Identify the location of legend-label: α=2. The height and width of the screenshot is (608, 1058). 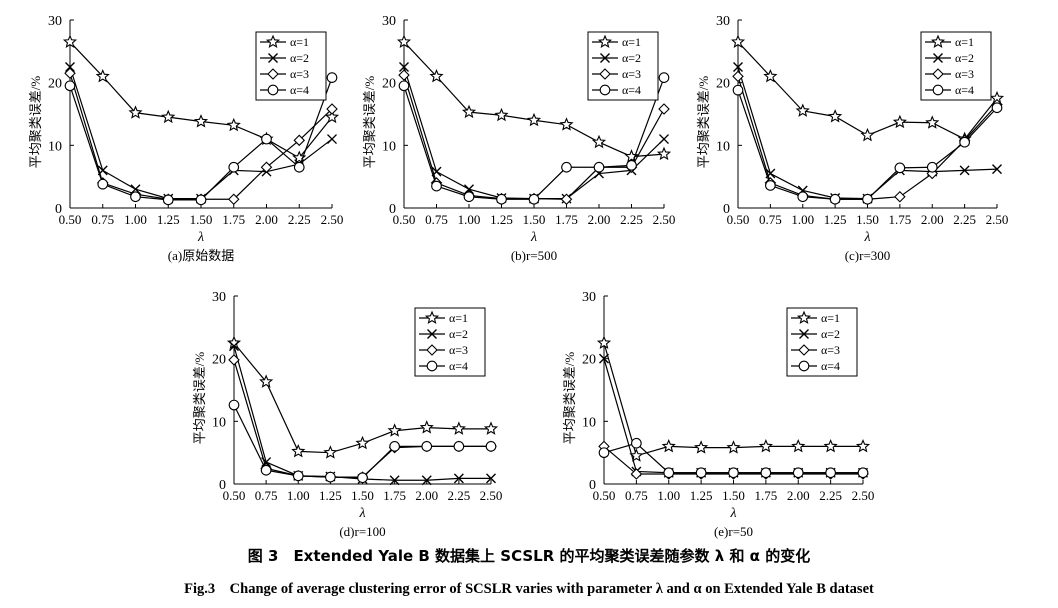
(631, 58).